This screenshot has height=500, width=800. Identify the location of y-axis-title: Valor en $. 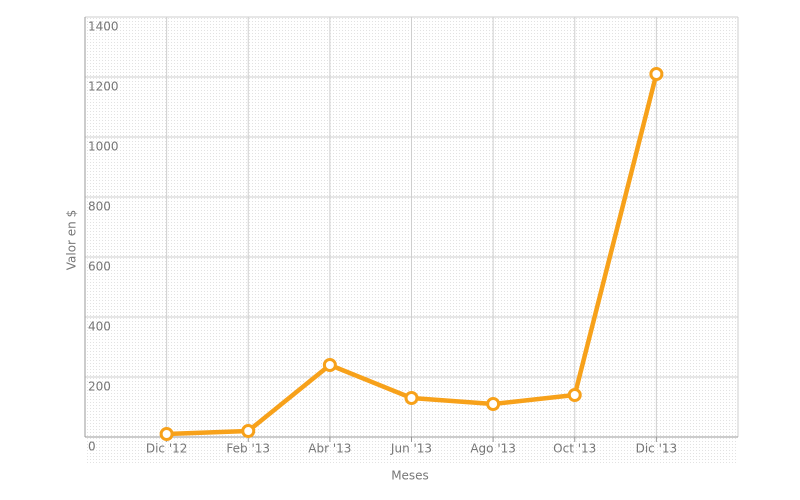
(72, 240).